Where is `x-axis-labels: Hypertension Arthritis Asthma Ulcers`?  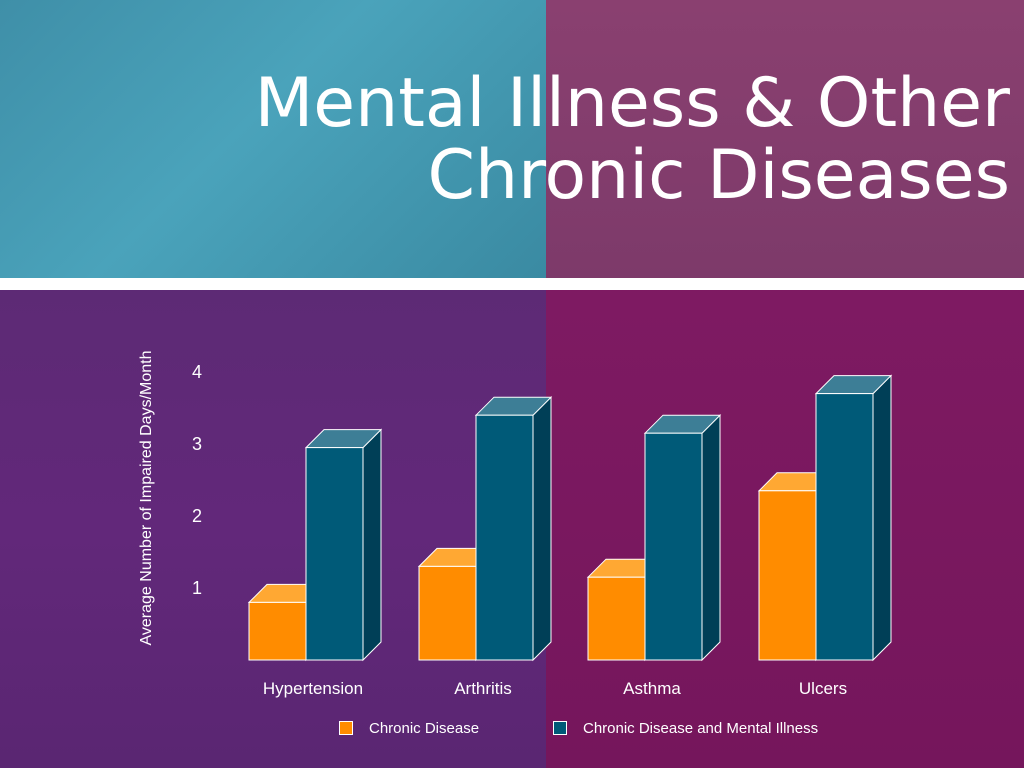
x-axis-labels: Hypertension Arthritis Asthma Ulcers is located at coordinates (555, 688).